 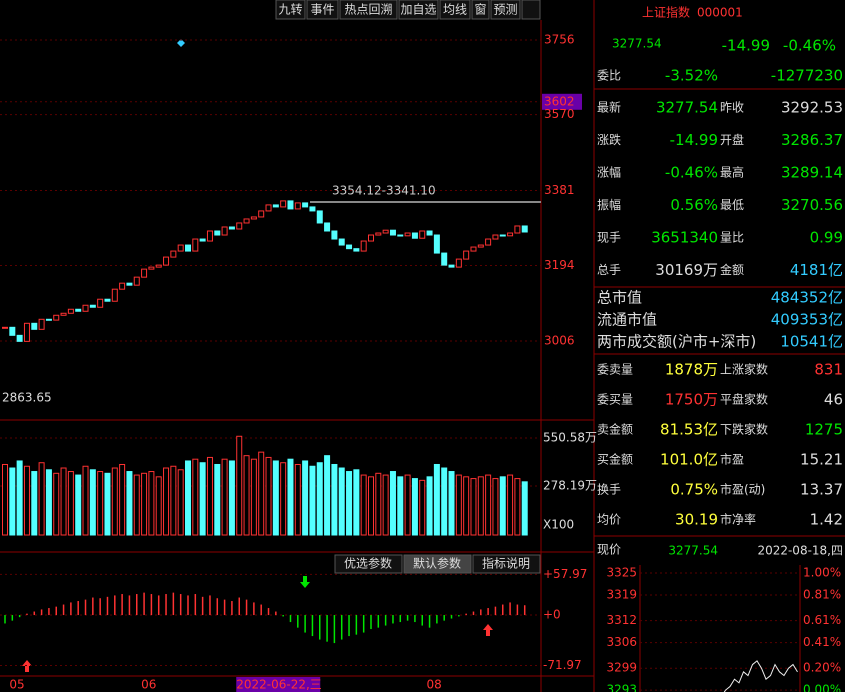 I want to click on value: 3286.37, so click(x=812, y=140).